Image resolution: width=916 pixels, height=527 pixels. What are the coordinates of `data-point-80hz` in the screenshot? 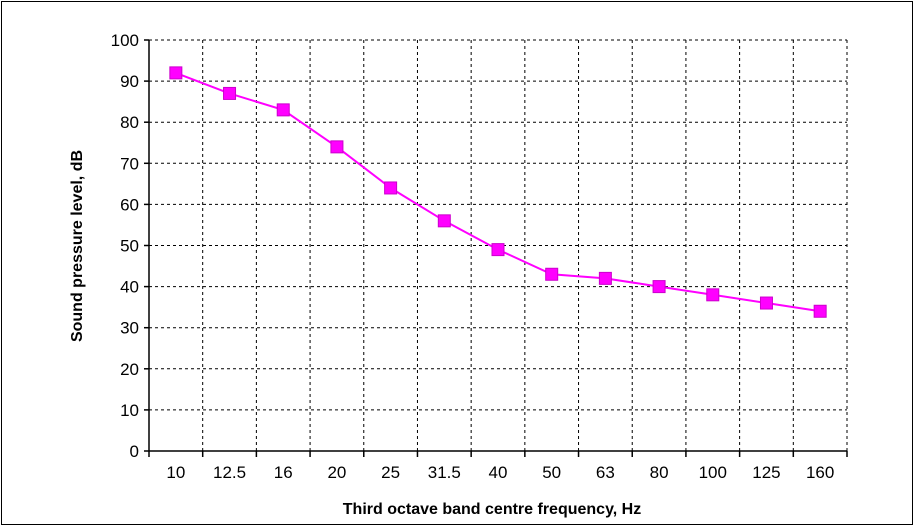 It's located at (659, 287).